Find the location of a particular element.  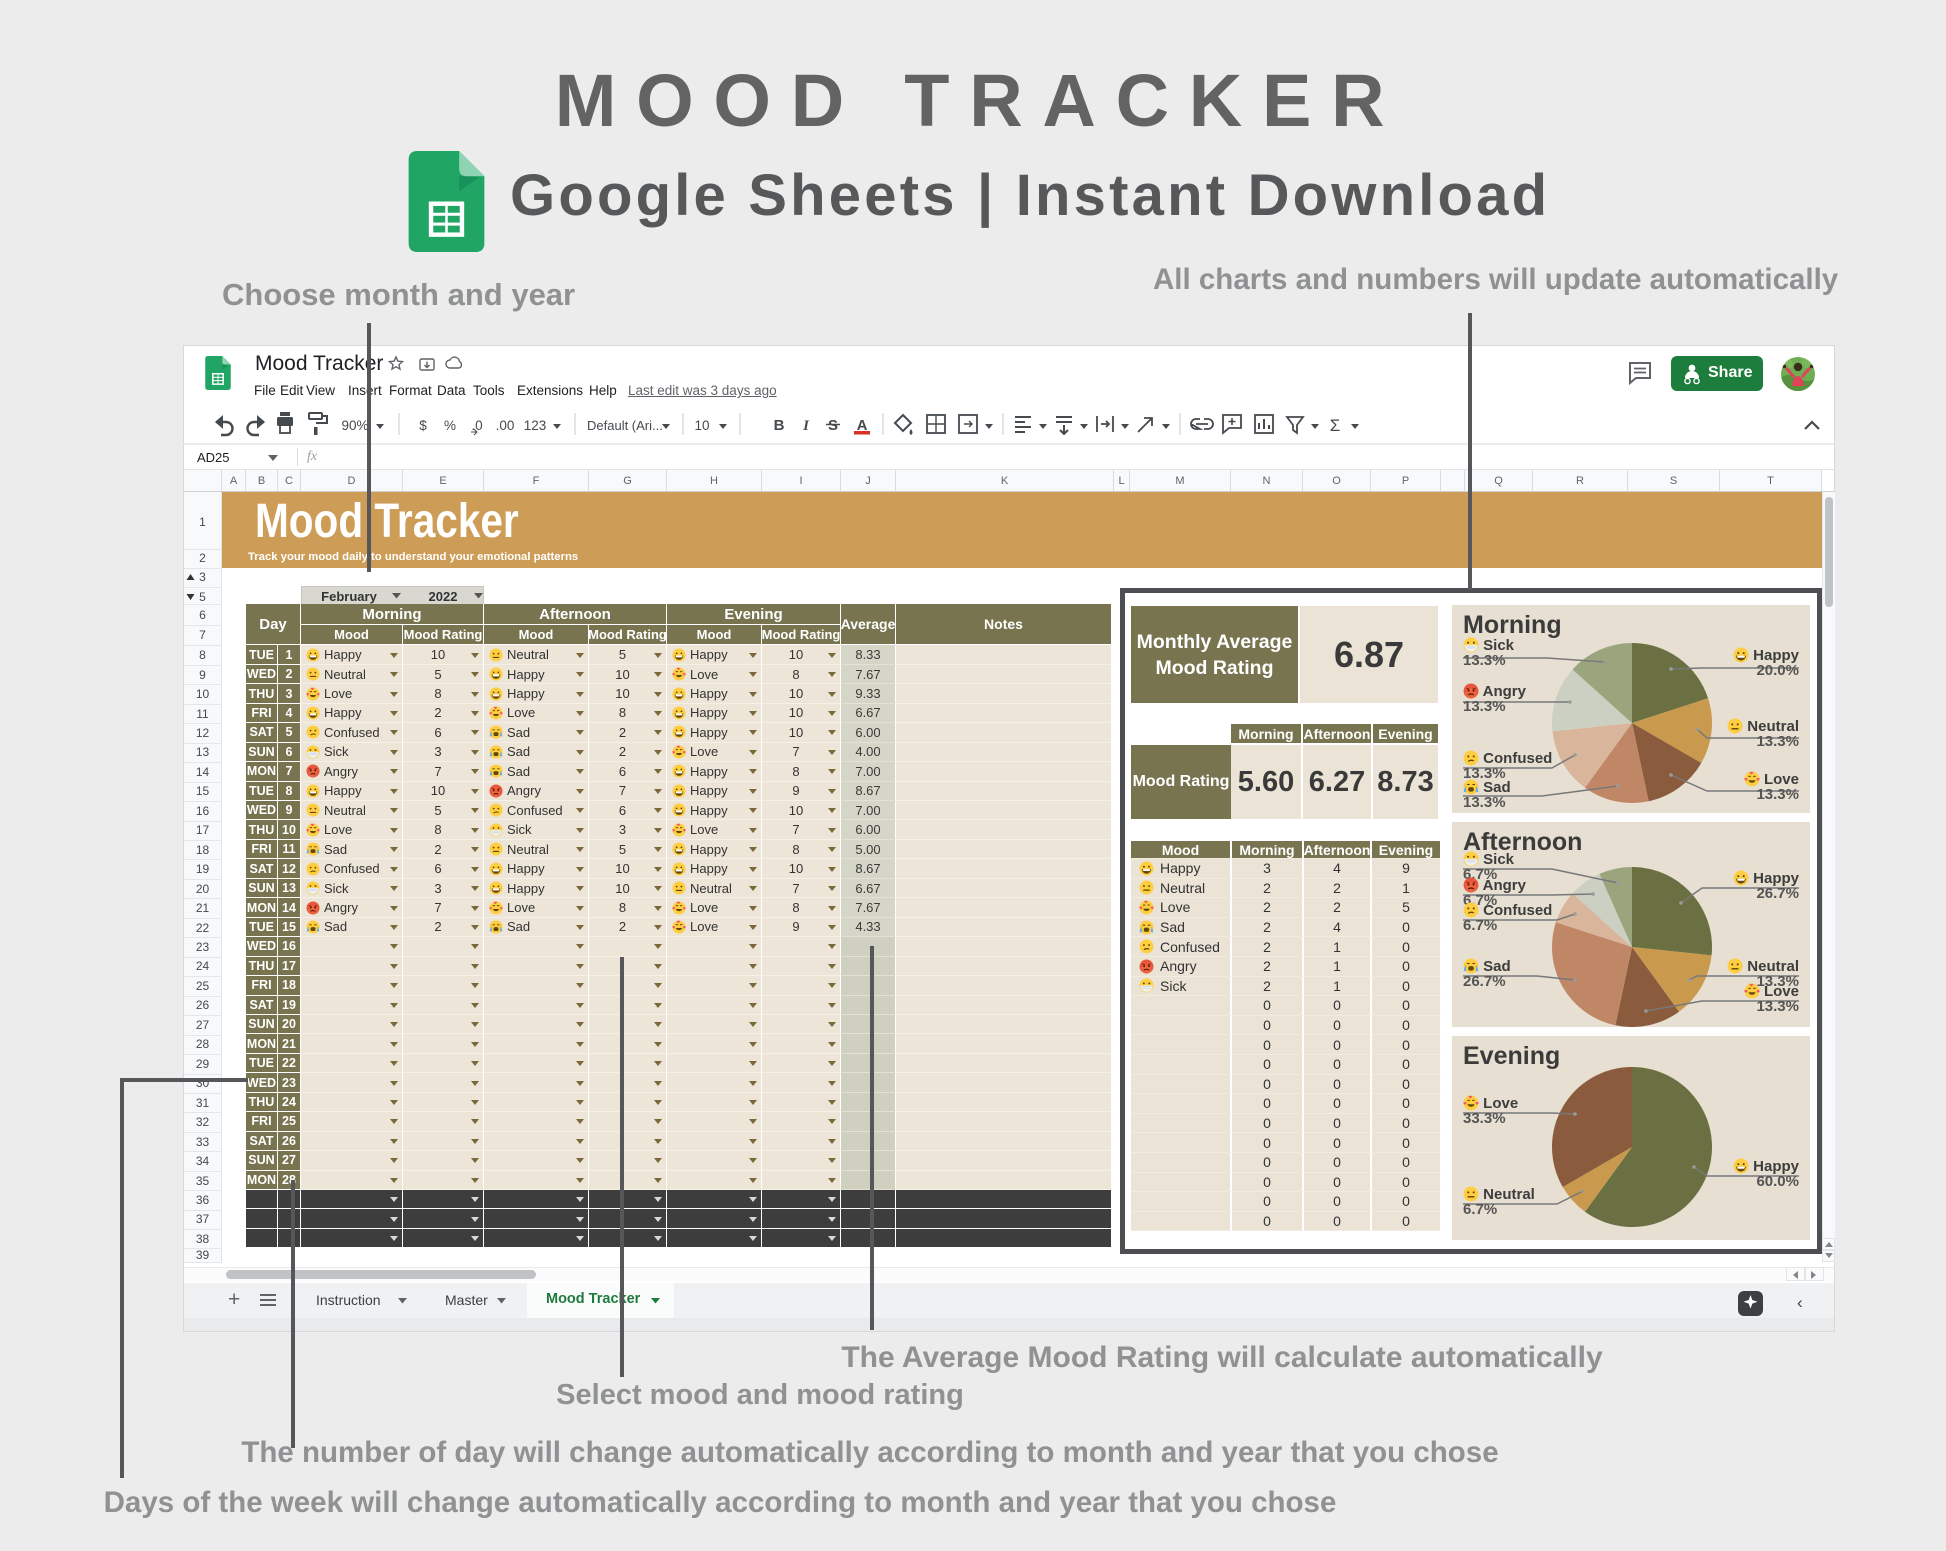

svg-text: I is located at coordinates (806, 426).